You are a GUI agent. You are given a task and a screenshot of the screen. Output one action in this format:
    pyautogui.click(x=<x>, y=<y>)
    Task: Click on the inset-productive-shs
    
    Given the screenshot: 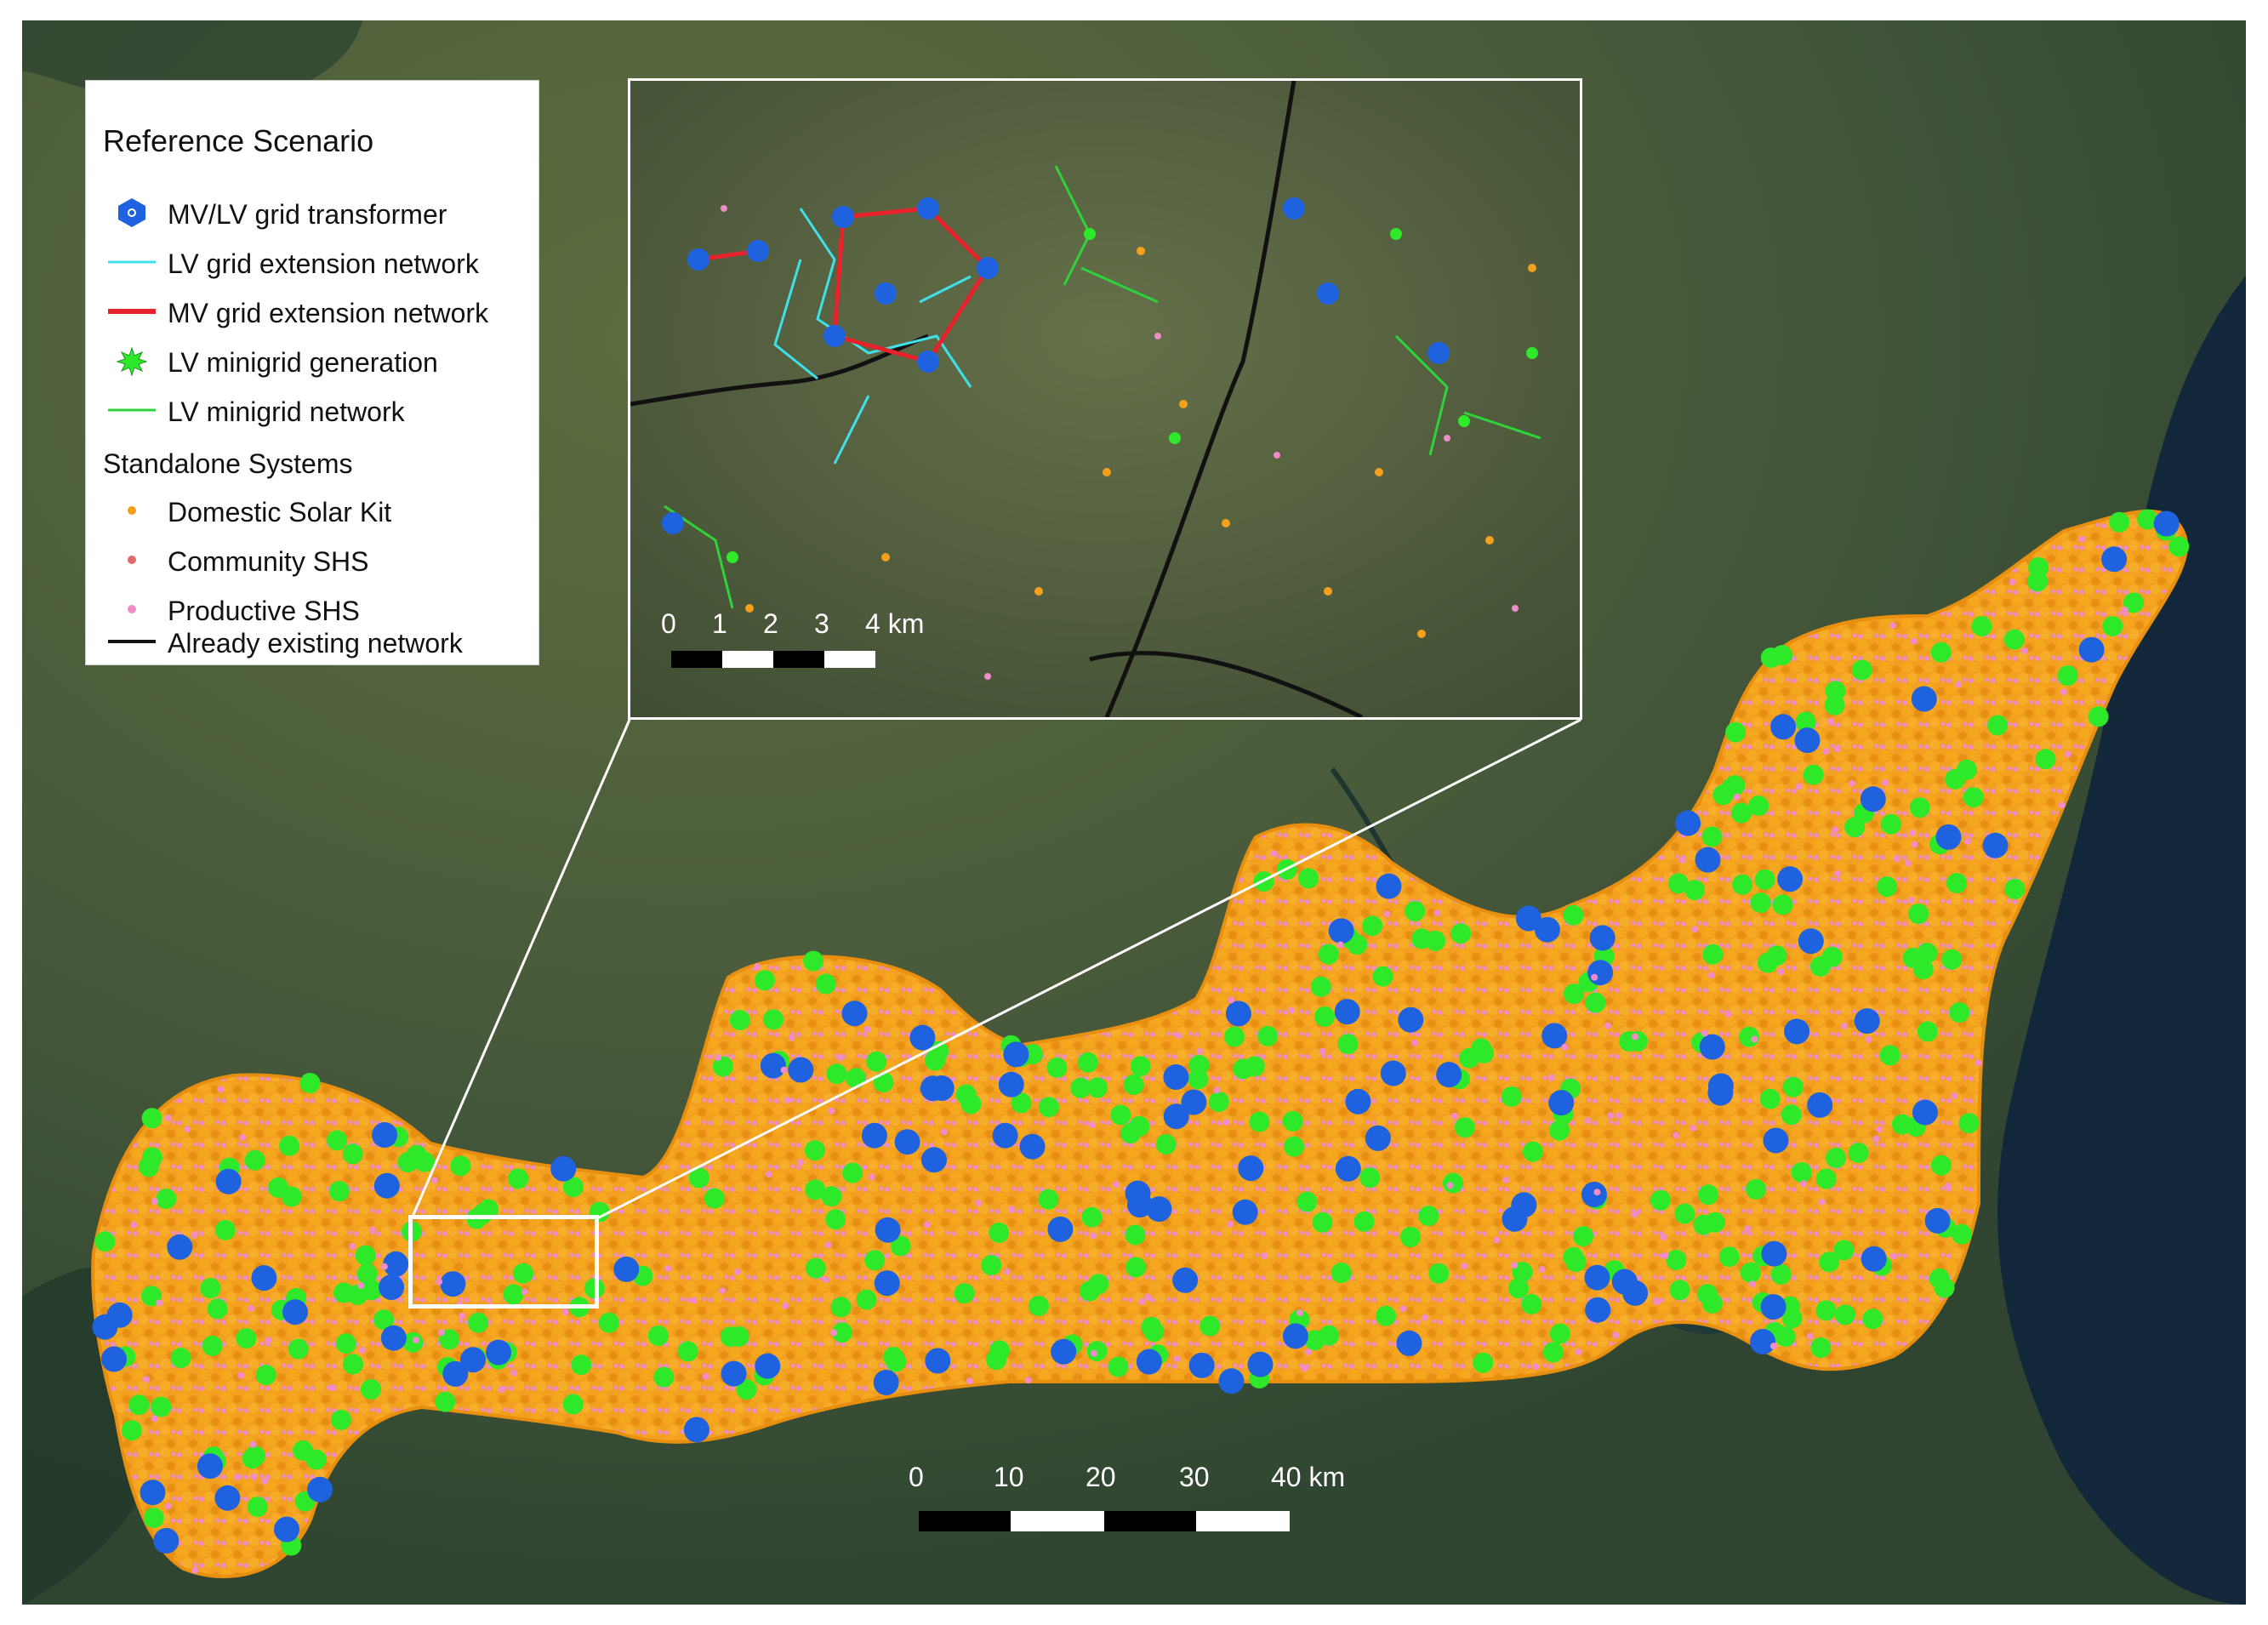 What is the action you would take?
    pyautogui.click(x=1120, y=442)
    